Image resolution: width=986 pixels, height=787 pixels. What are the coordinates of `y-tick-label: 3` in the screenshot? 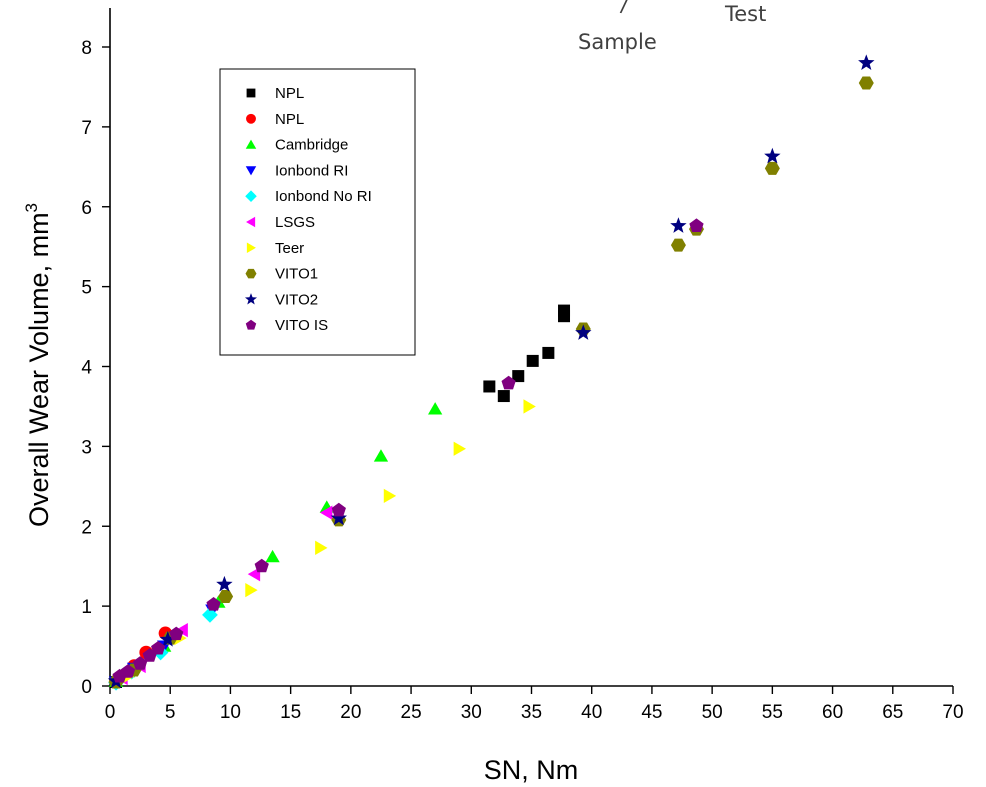 It's located at (86, 447).